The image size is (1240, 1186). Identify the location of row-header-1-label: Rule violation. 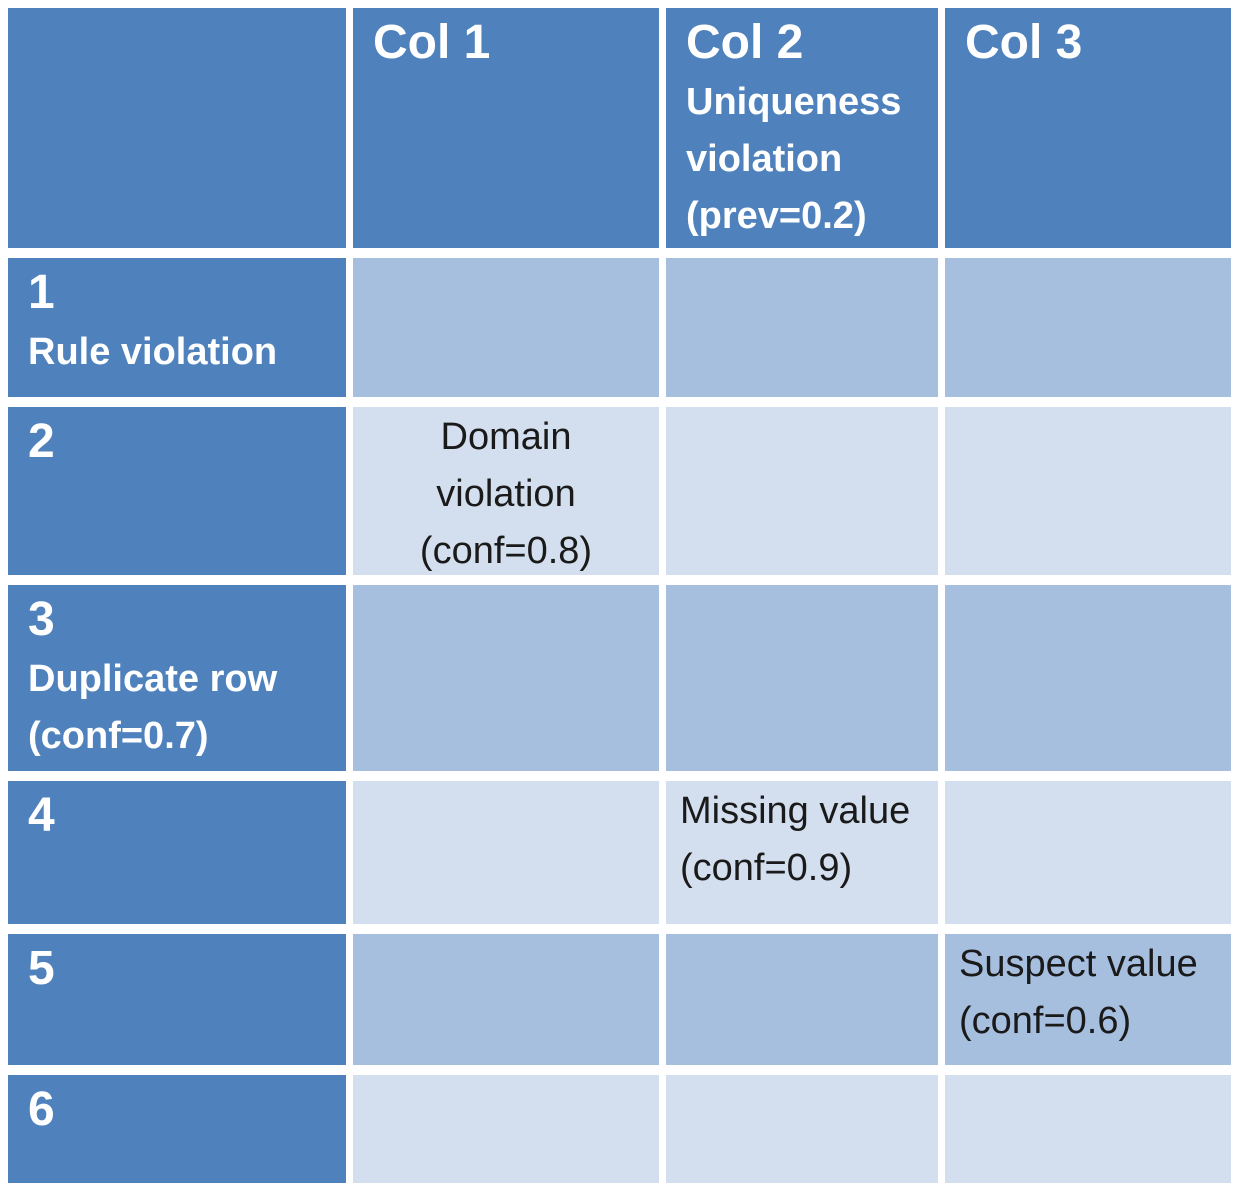
(153, 352).